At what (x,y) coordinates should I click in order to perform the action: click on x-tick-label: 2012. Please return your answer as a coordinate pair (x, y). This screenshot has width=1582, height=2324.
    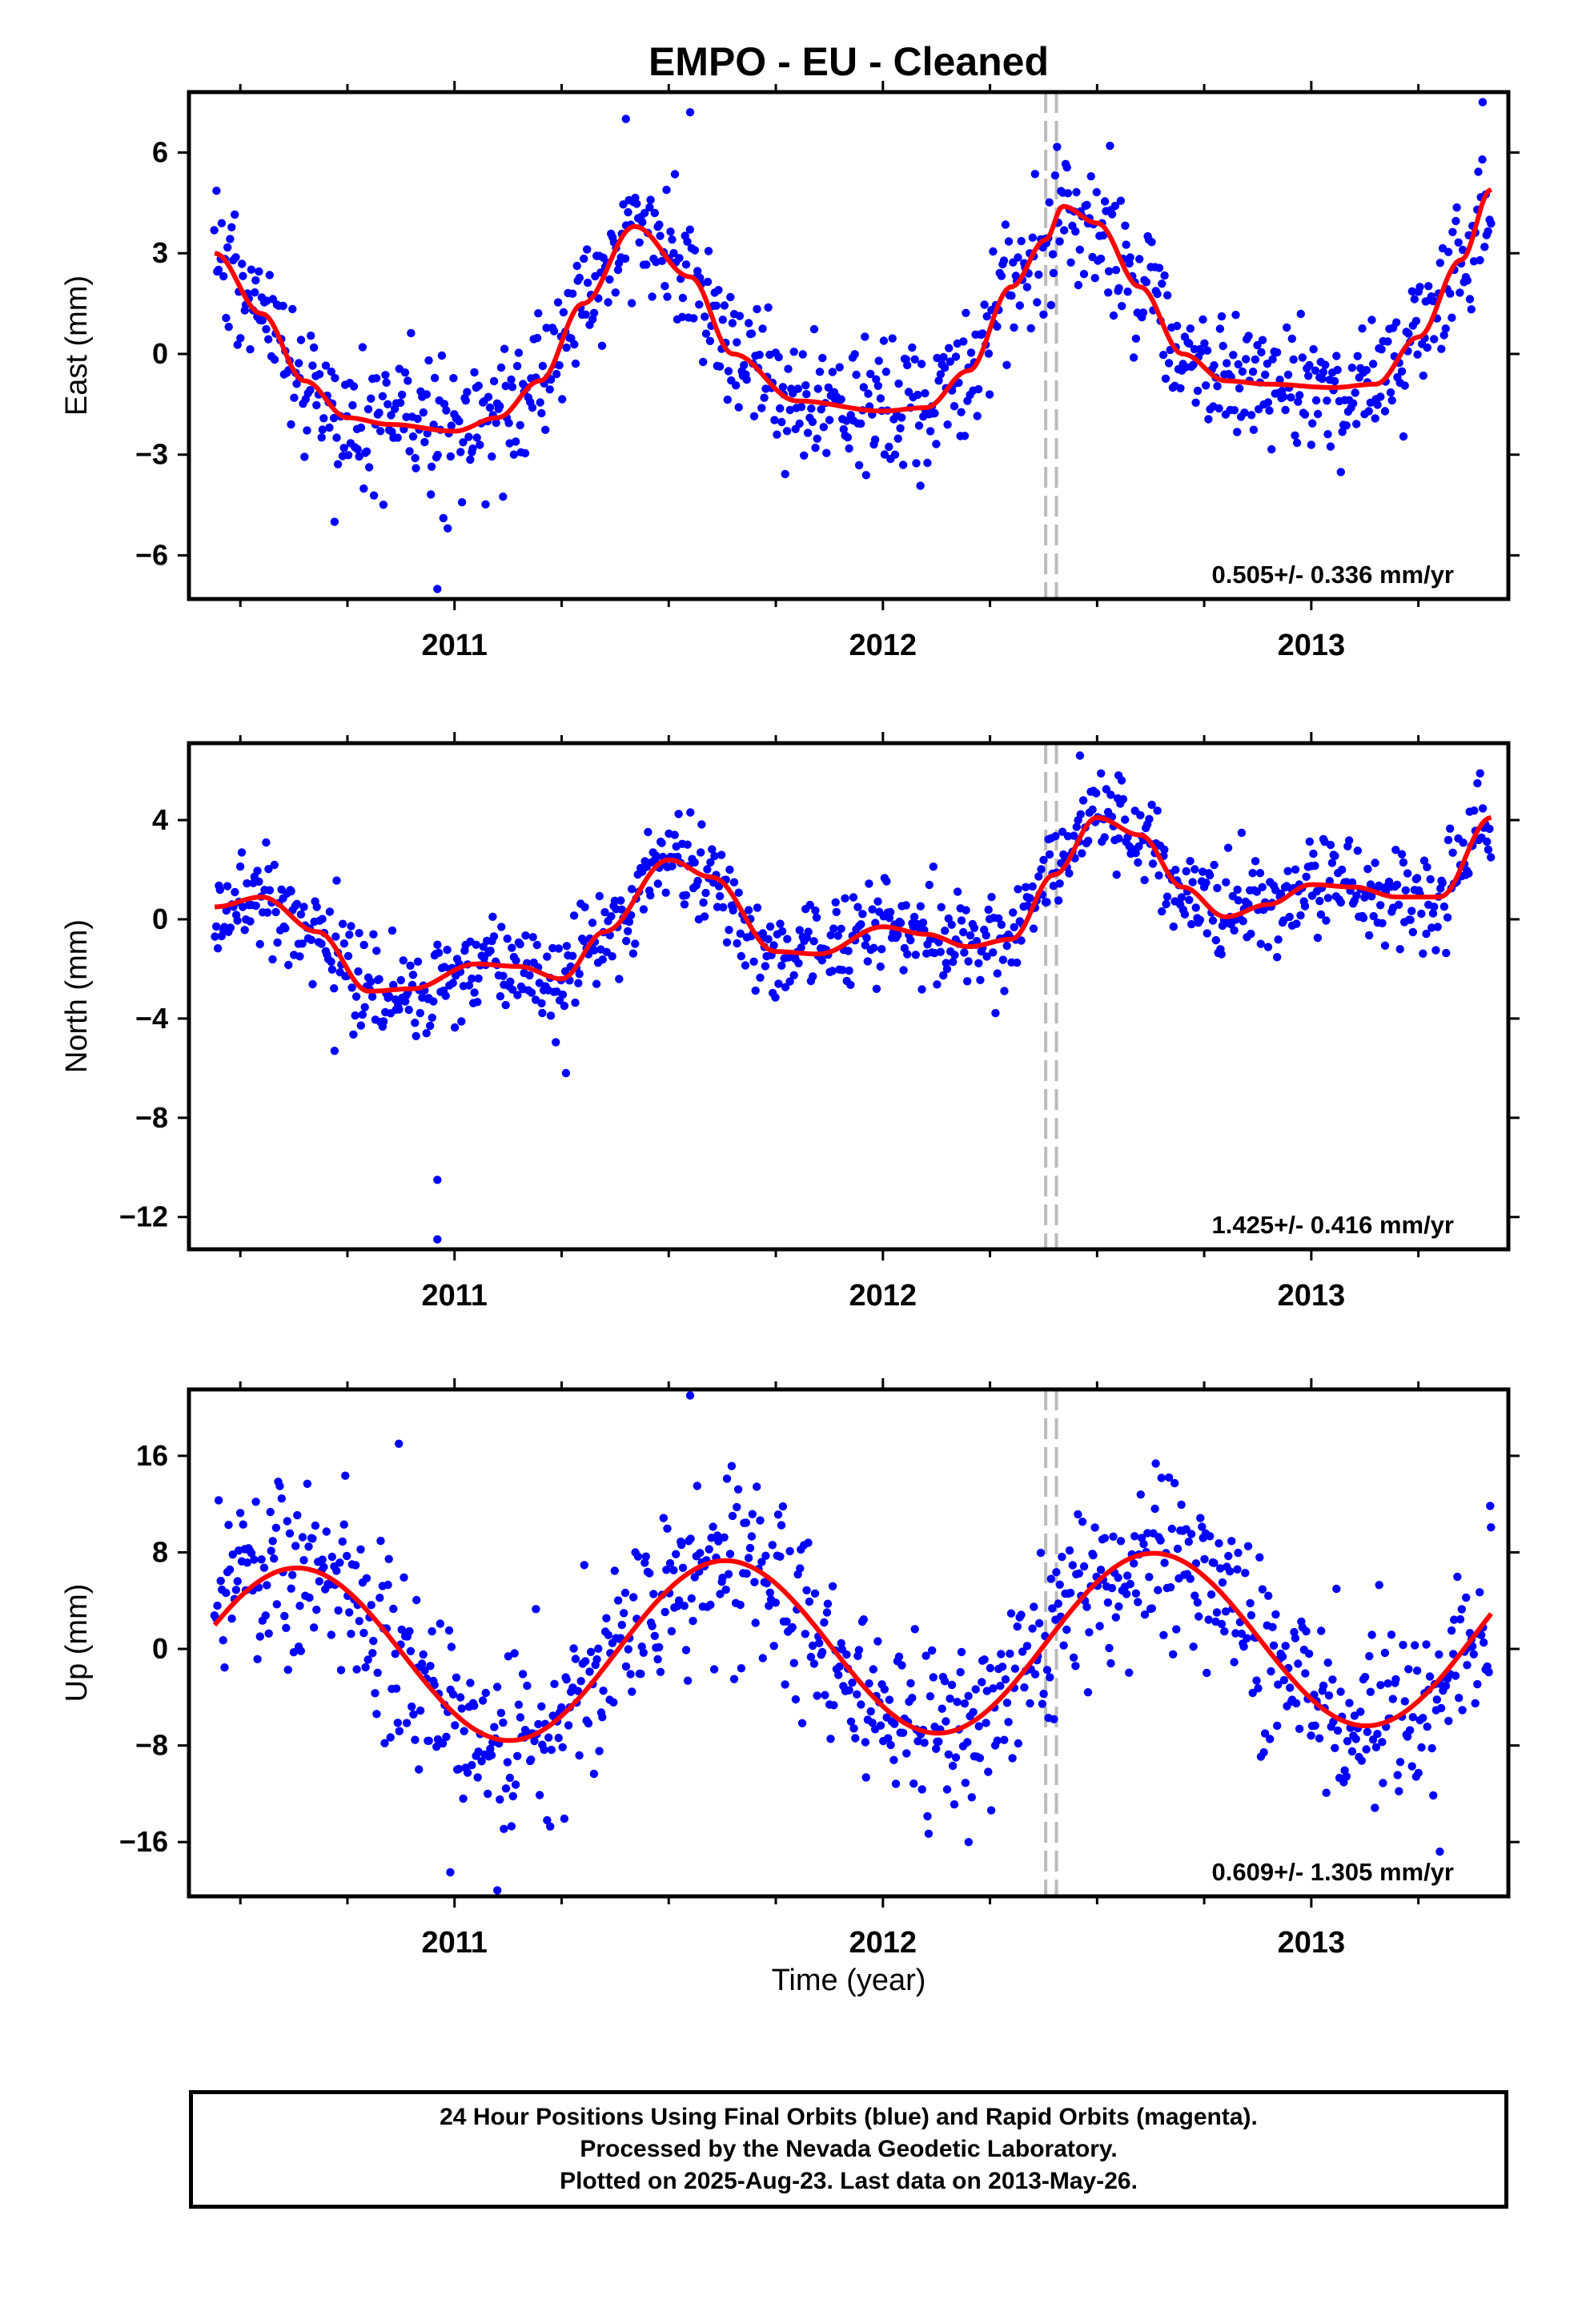
    Looking at the image, I should click on (883, 1296).